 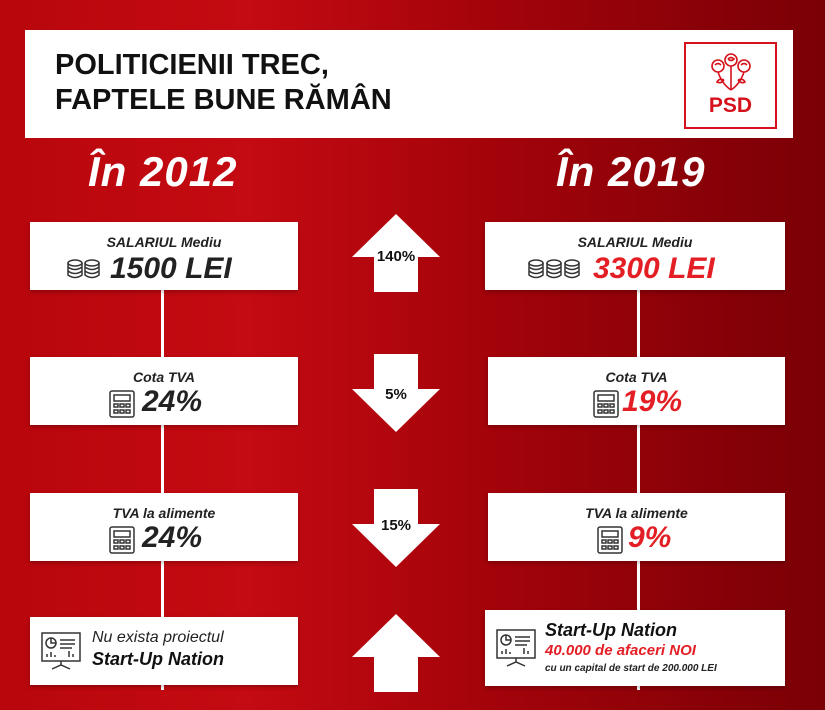 What do you see at coordinates (172, 537) in the screenshot?
I see `food-vat-value: 24%` at bounding box center [172, 537].